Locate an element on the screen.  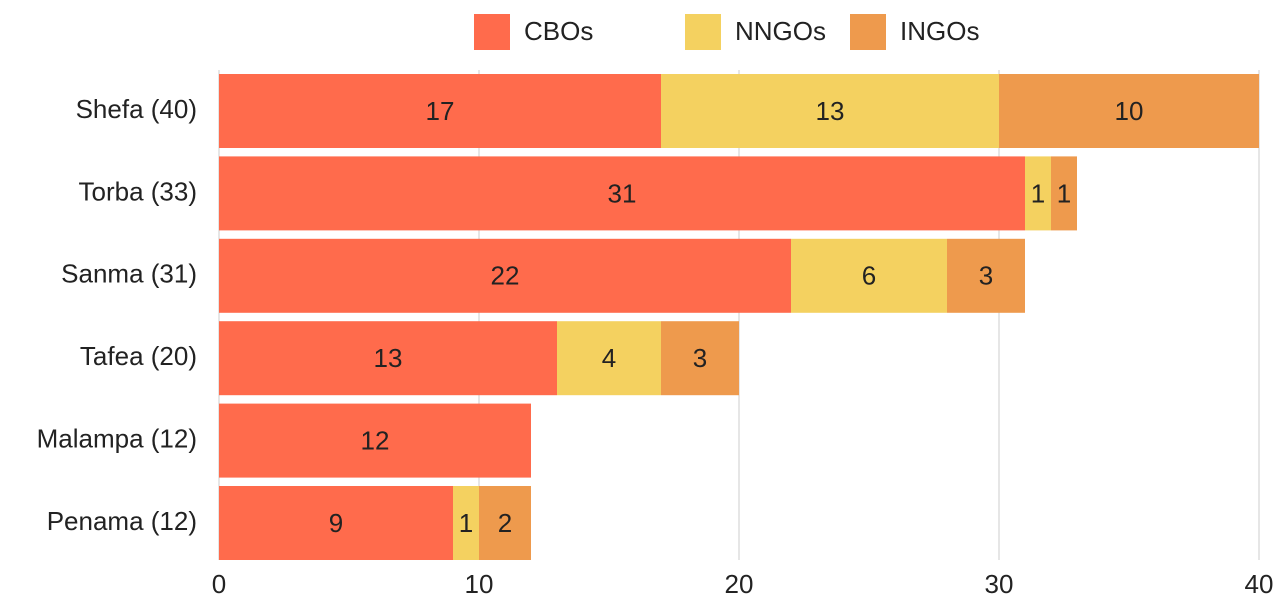
y-tick-label: Malampa (12) is located at coordinates (117, 438).